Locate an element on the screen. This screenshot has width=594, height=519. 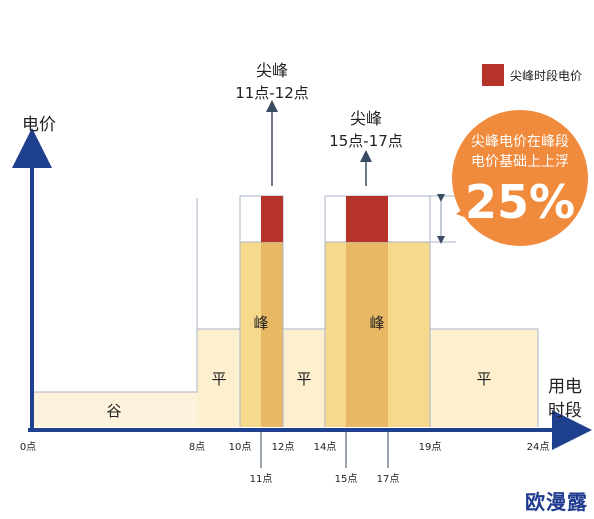
tick-14: 14点 is located at coordinates (325, 447).